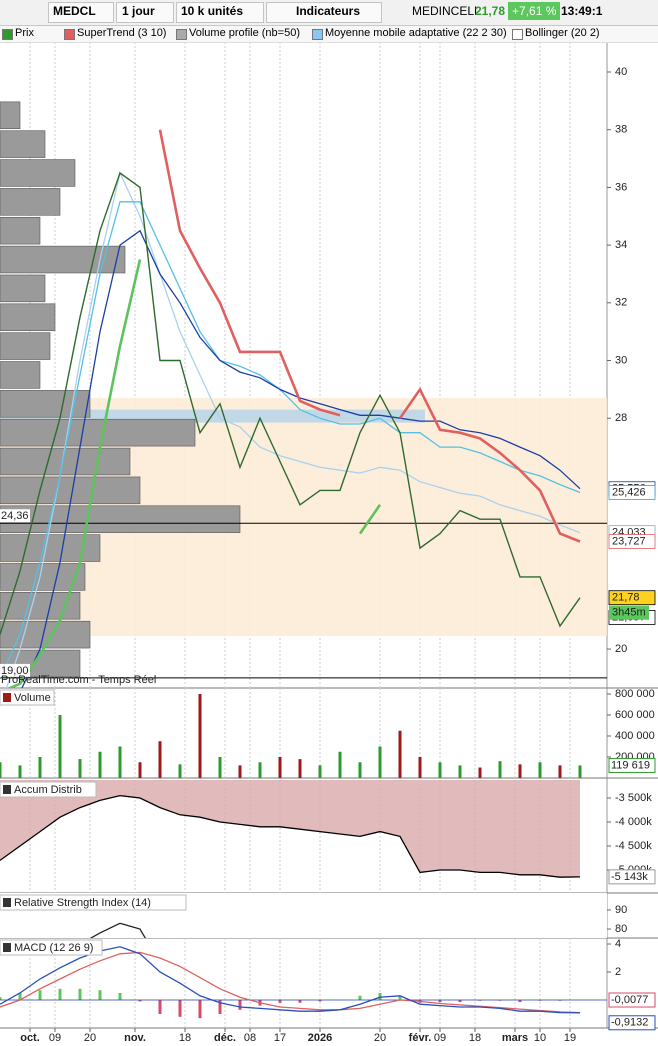 Image resolution: width=658 pixels, height=1046 pixels. What do you see at coordinates (90, 1038) in the screenshot?
I see `x-tick-label: 20` at bounding box center [90, 1038].